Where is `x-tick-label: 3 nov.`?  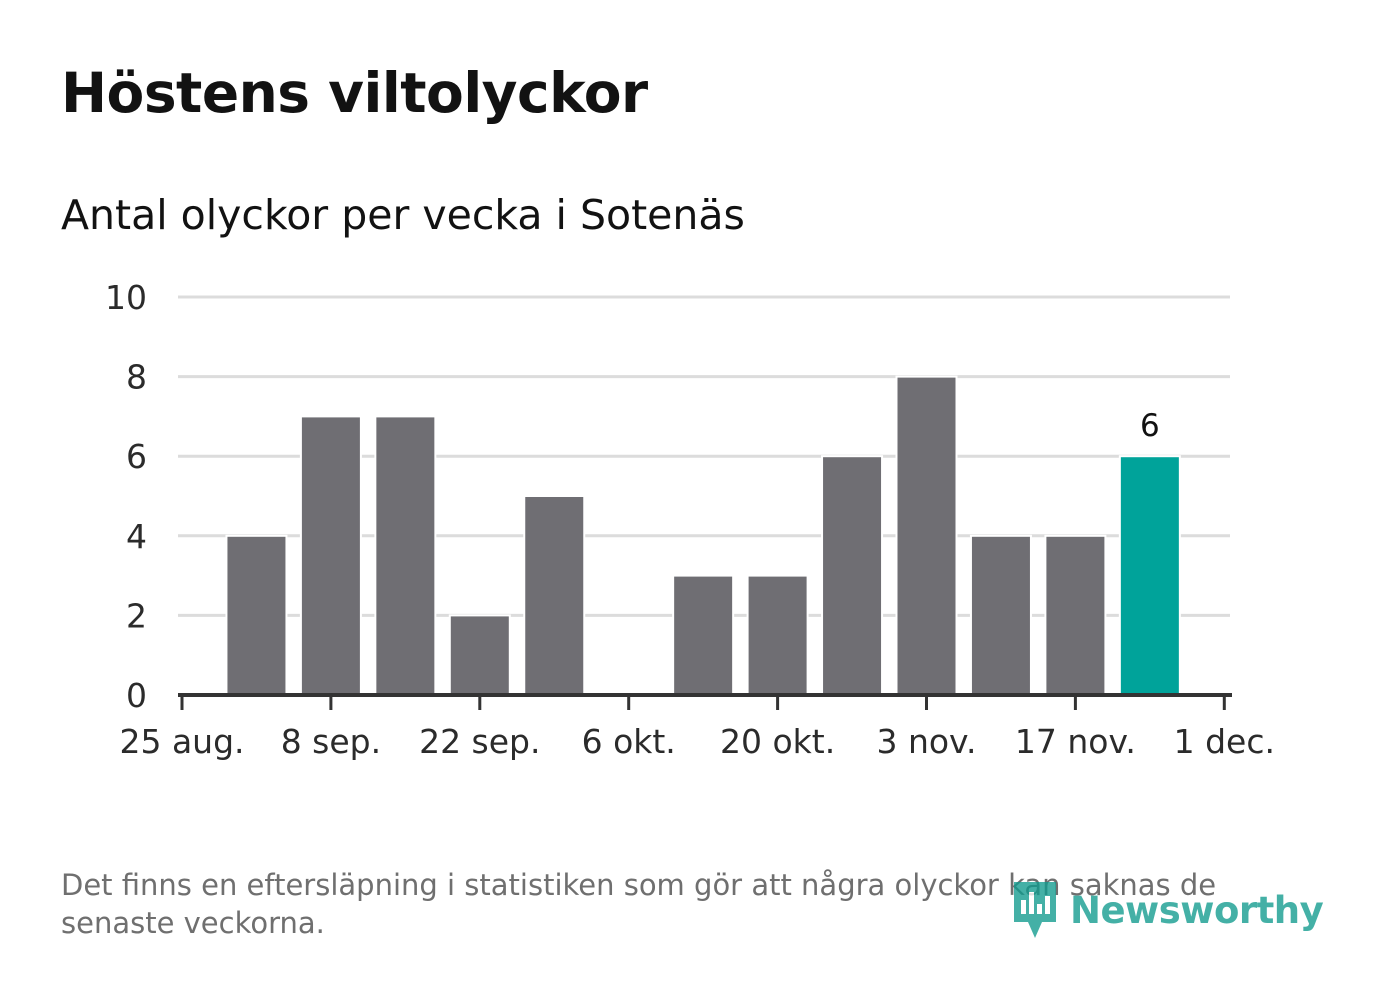 x-tick-label: 3 nov. is located at coordinates (926, 741).